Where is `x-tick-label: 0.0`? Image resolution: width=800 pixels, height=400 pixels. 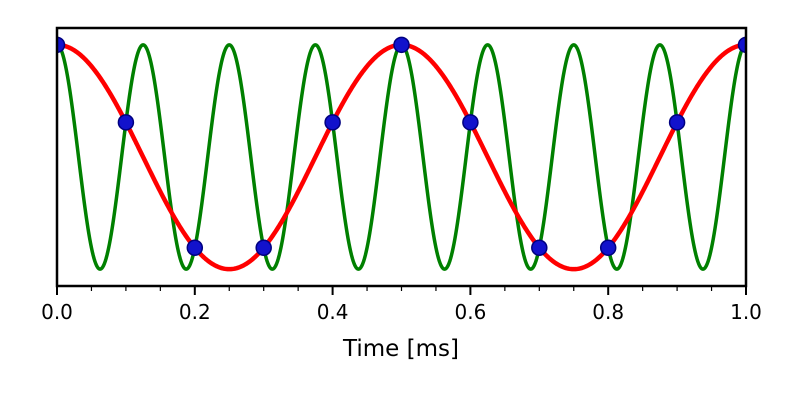 x-tick-label: 0.0 is located at coordinates (57, 312).